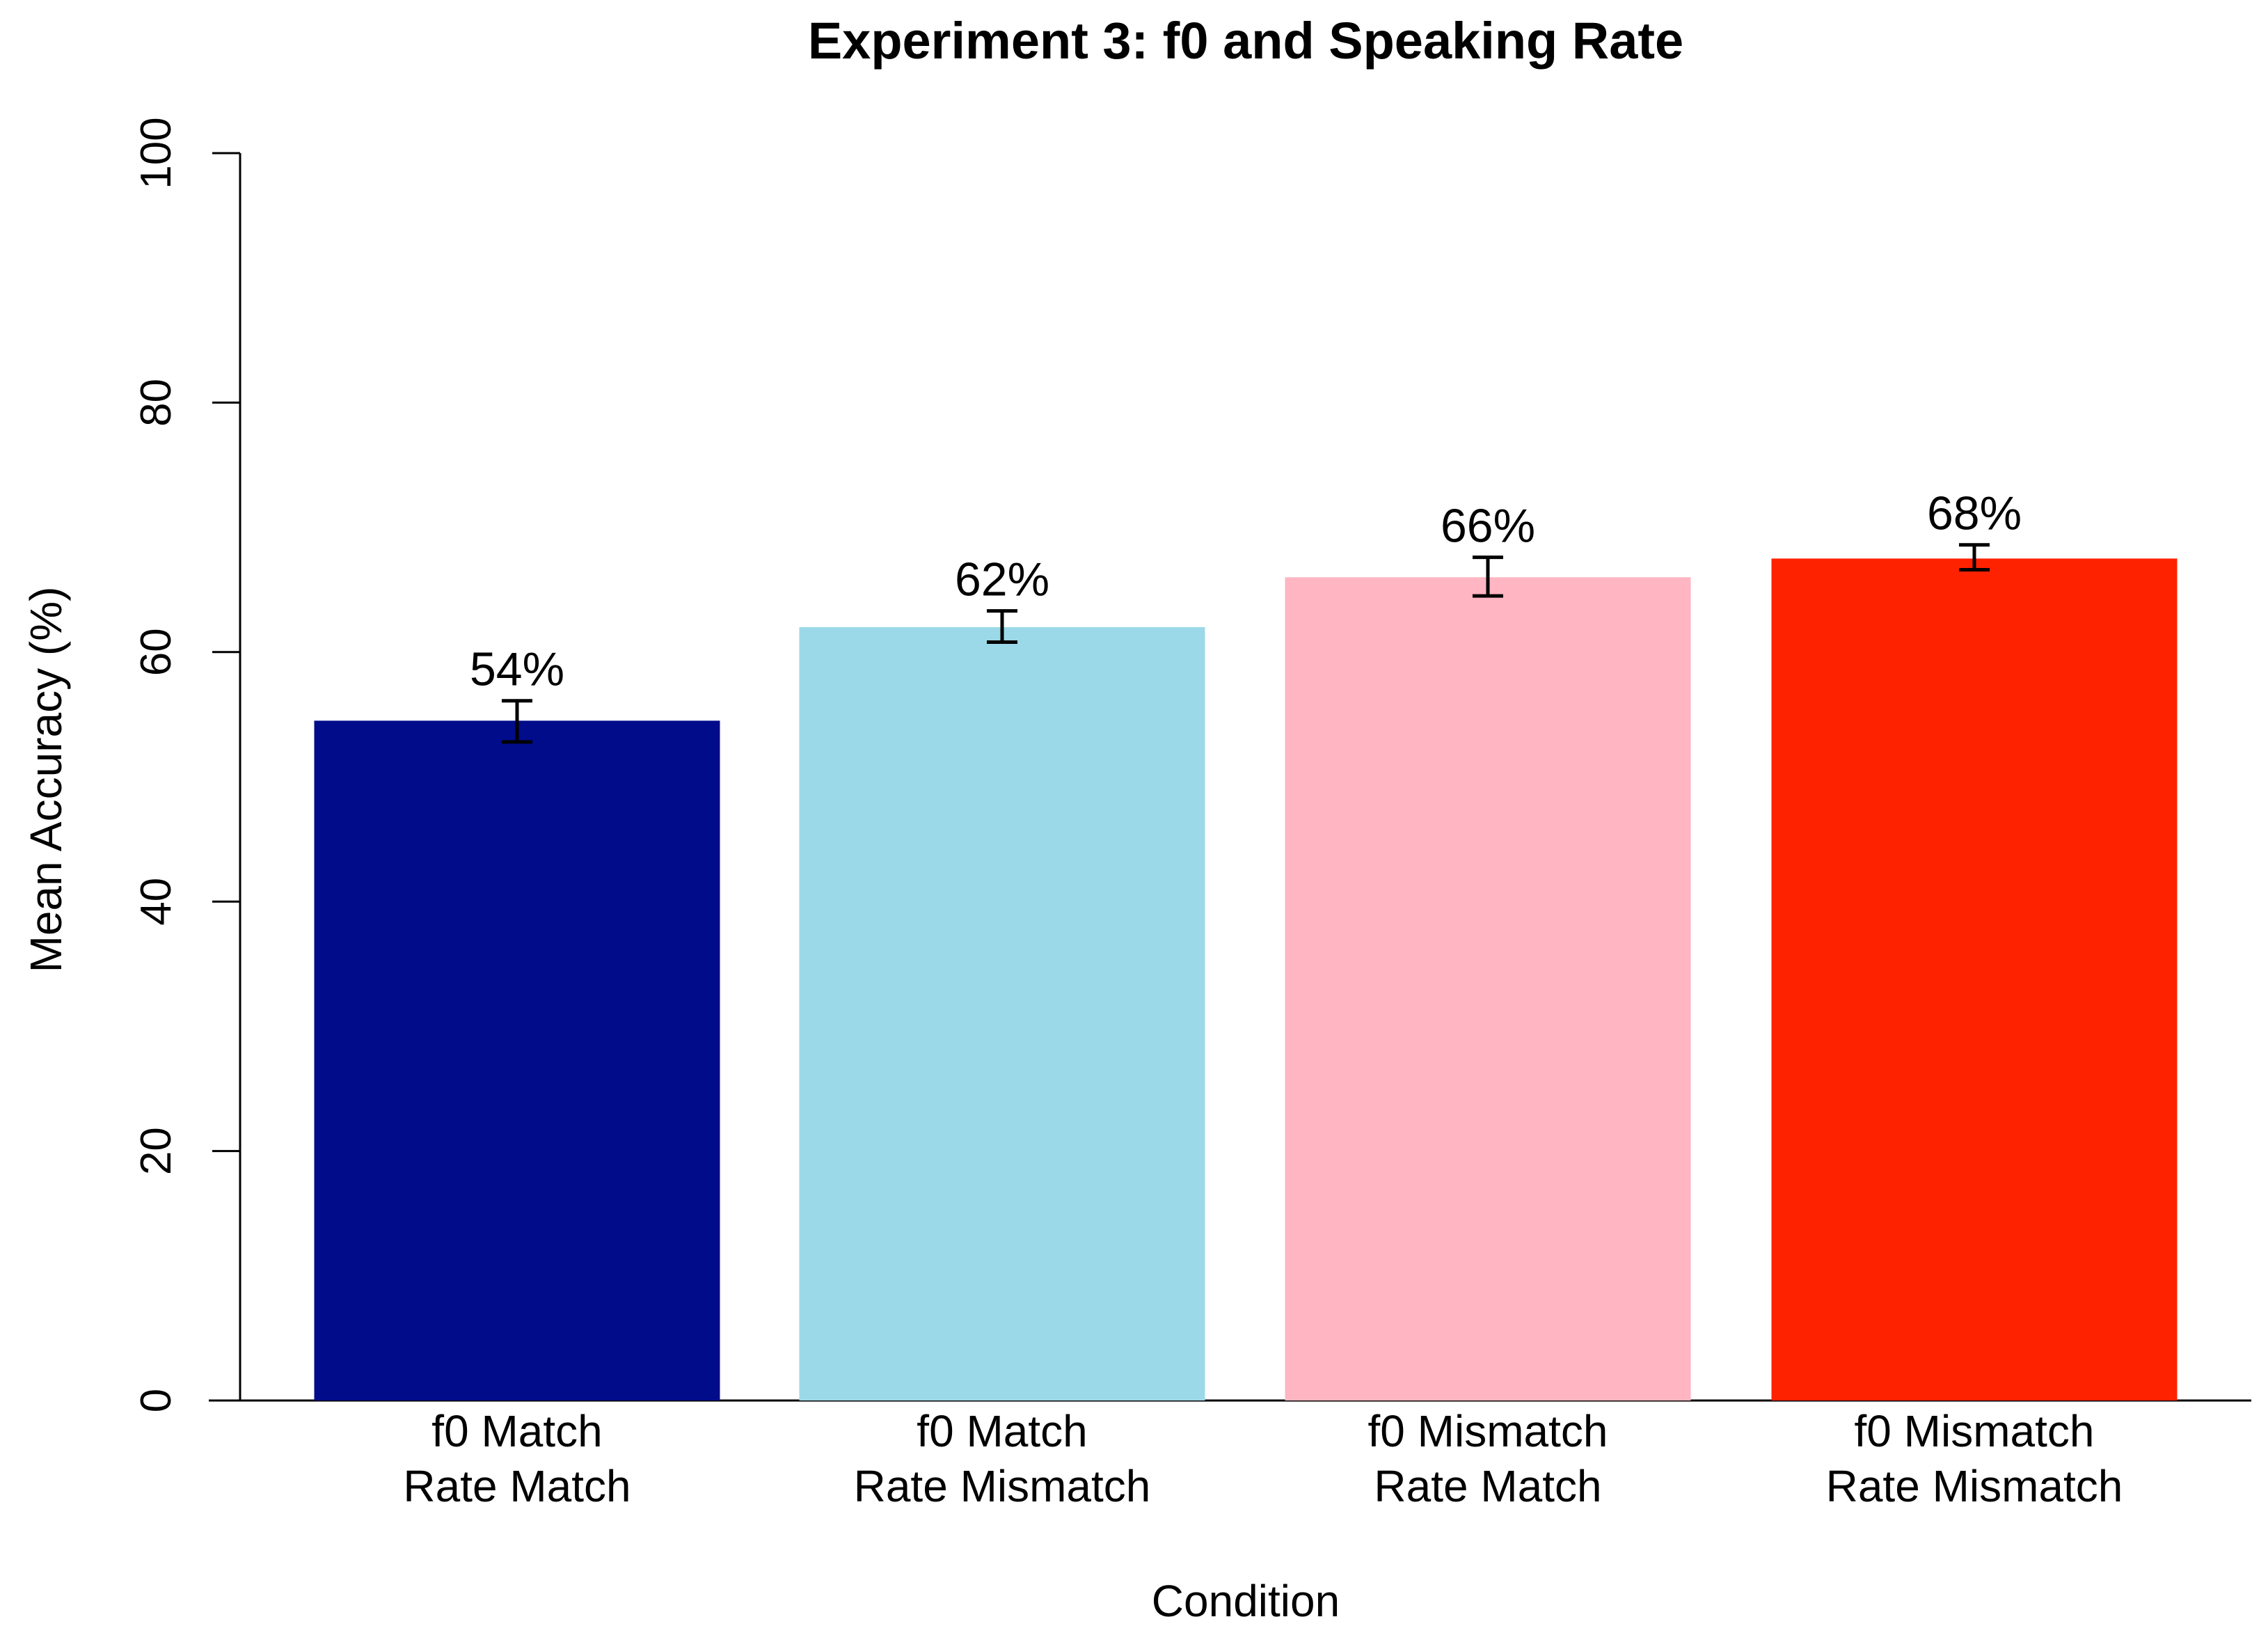 The width and height of the screenshot is (2268, 1633). What do you see at coordinates (156, 1151) in the screenshot?
I see `y-tick-label: 20` at bounding box center [156, 1151].